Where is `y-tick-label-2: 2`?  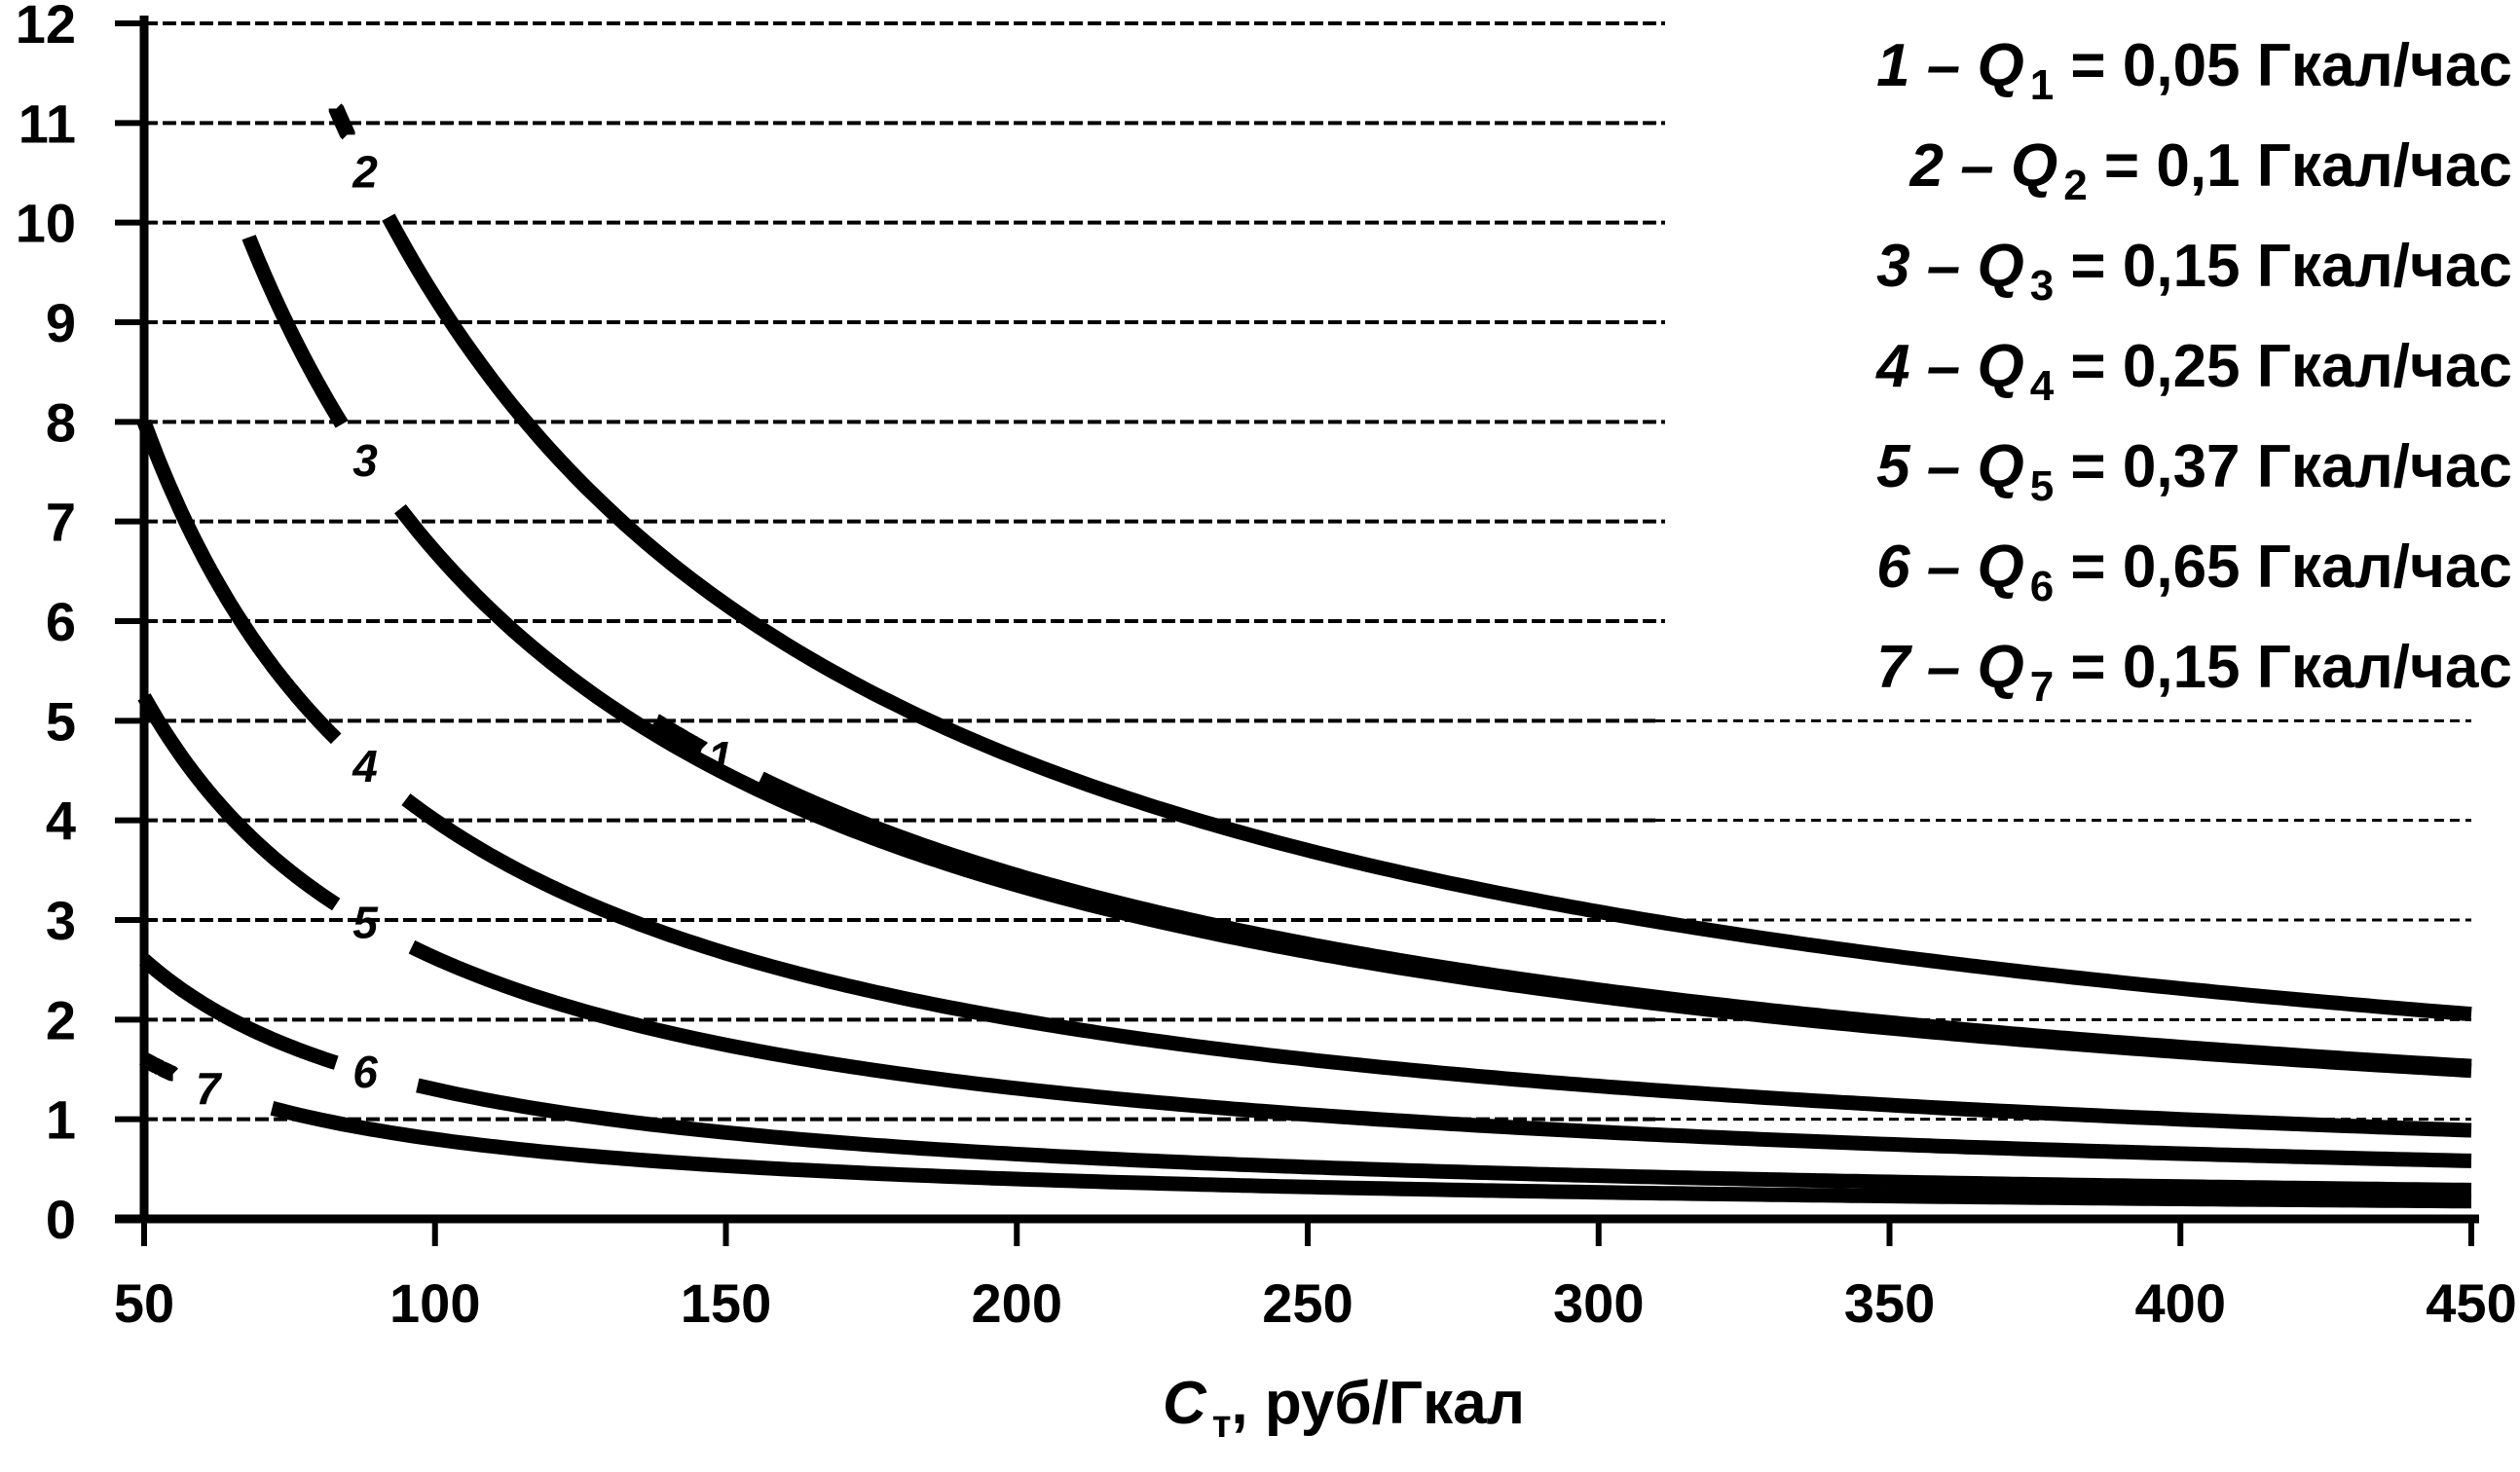
y-tick-label-2: 2 is located at coordinates (61, 1019).